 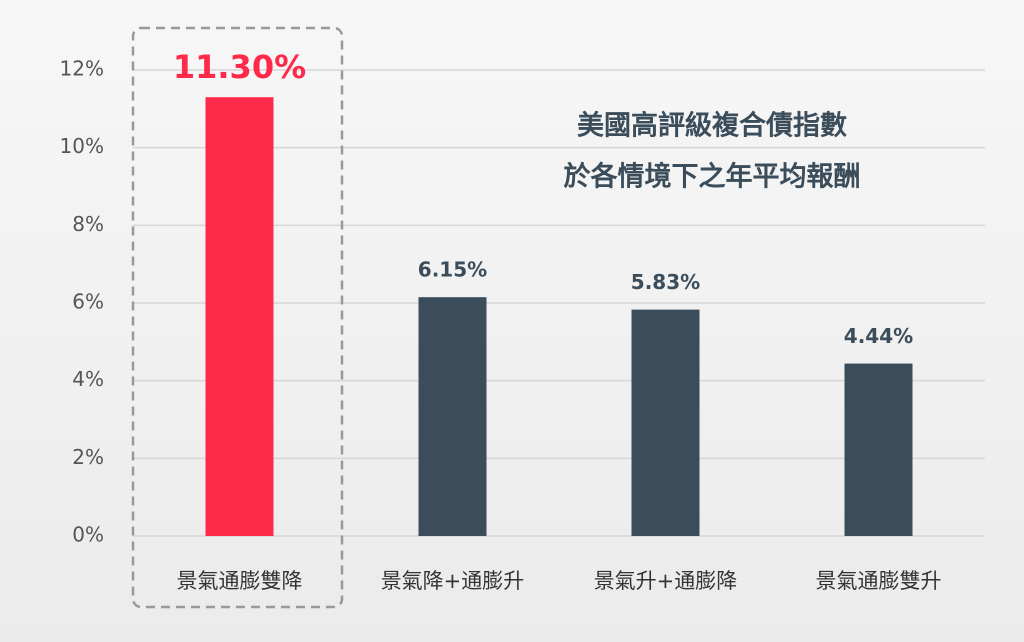 I want to click on x-tick-label: 景氣通膨雙升, so click(x=879, y=581).